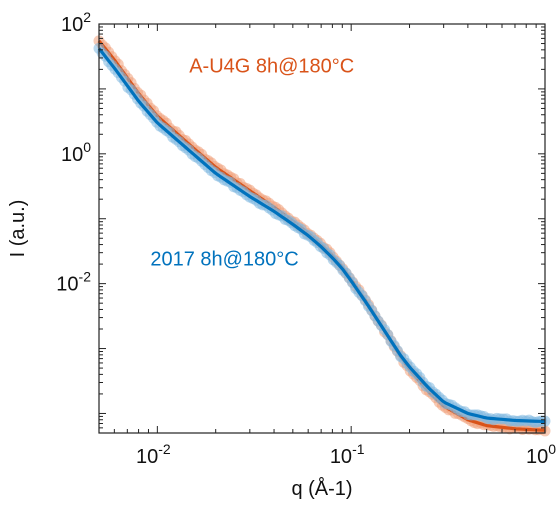 This screenshot has height=507, width=559. I want to click on annotation-1: 2017 8h@180°C, so click(224, 260).